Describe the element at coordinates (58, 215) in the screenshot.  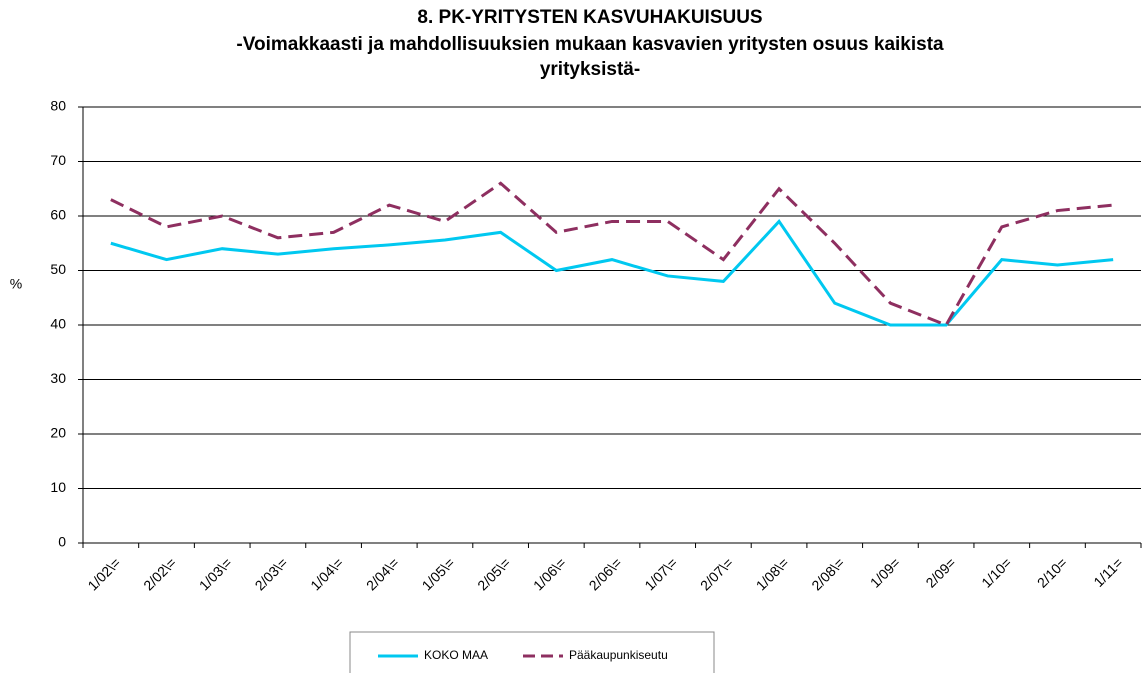
I see `y-tick-label: 60` at that location.